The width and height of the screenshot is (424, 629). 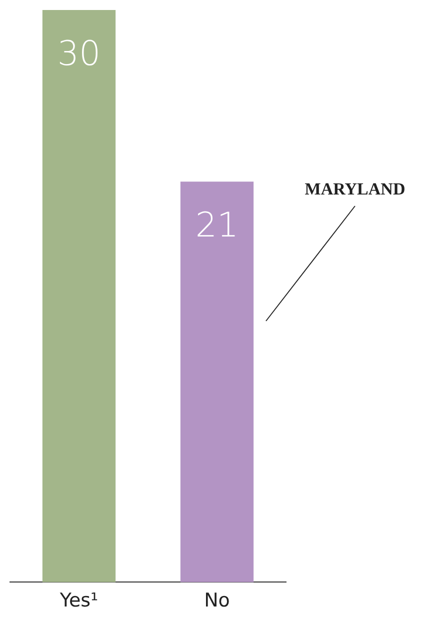 I want to click on data-label: 30, so click(x=79, y=54).